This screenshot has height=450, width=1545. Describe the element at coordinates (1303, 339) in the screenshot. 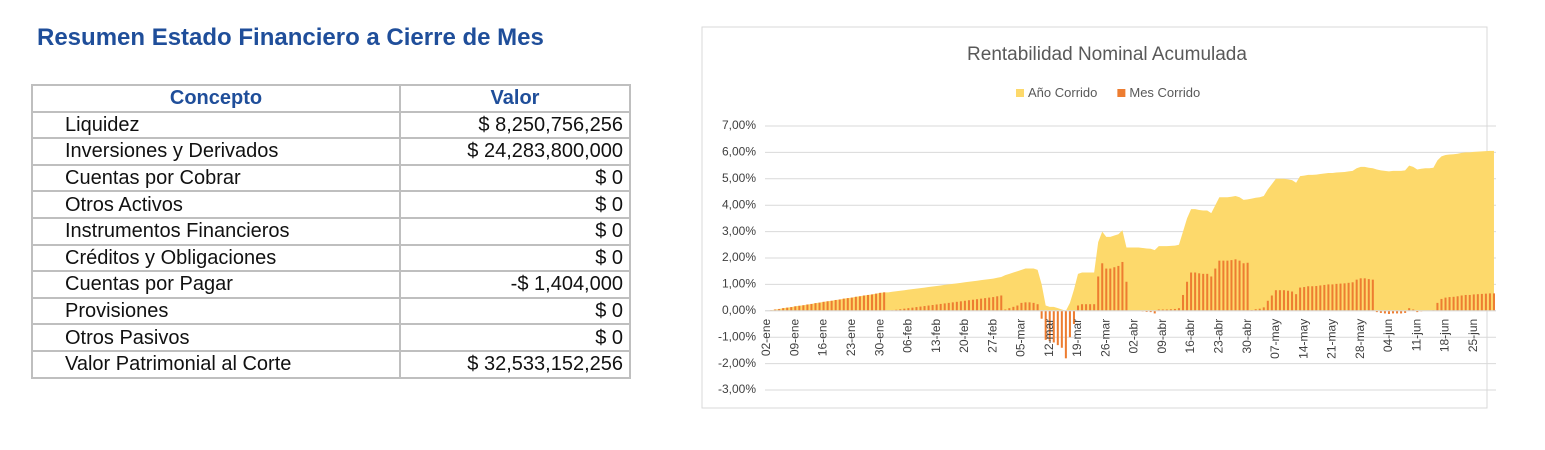

I see `x-tick-label: 14-may` at that location.